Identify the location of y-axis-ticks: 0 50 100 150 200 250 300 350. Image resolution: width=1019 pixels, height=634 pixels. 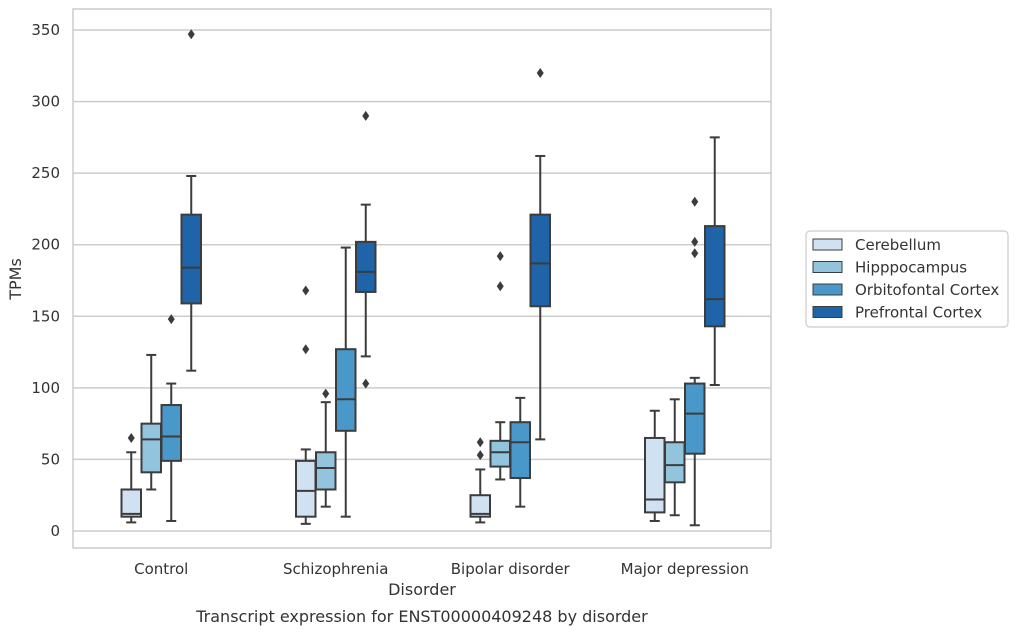
(45, 280).